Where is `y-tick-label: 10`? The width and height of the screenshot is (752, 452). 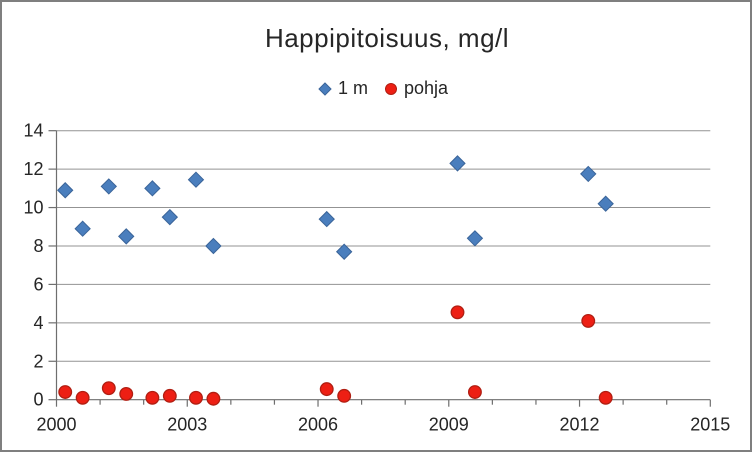
y-tick-label: 10 is located at coordinates (33, 208).